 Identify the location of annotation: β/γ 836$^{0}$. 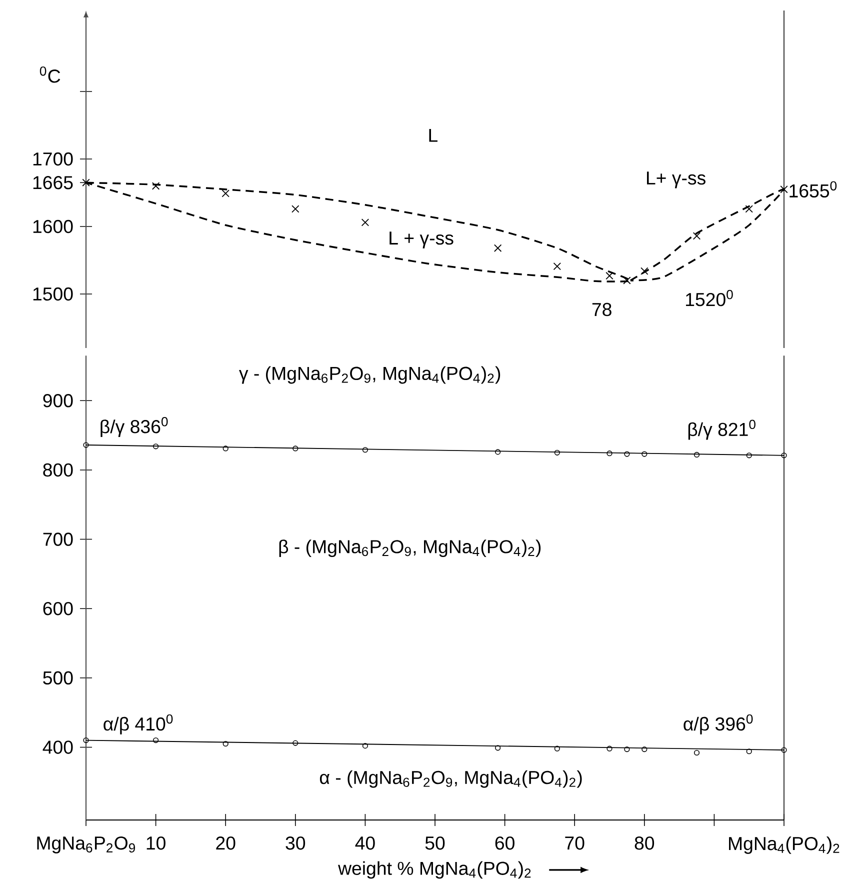
(134, 427).